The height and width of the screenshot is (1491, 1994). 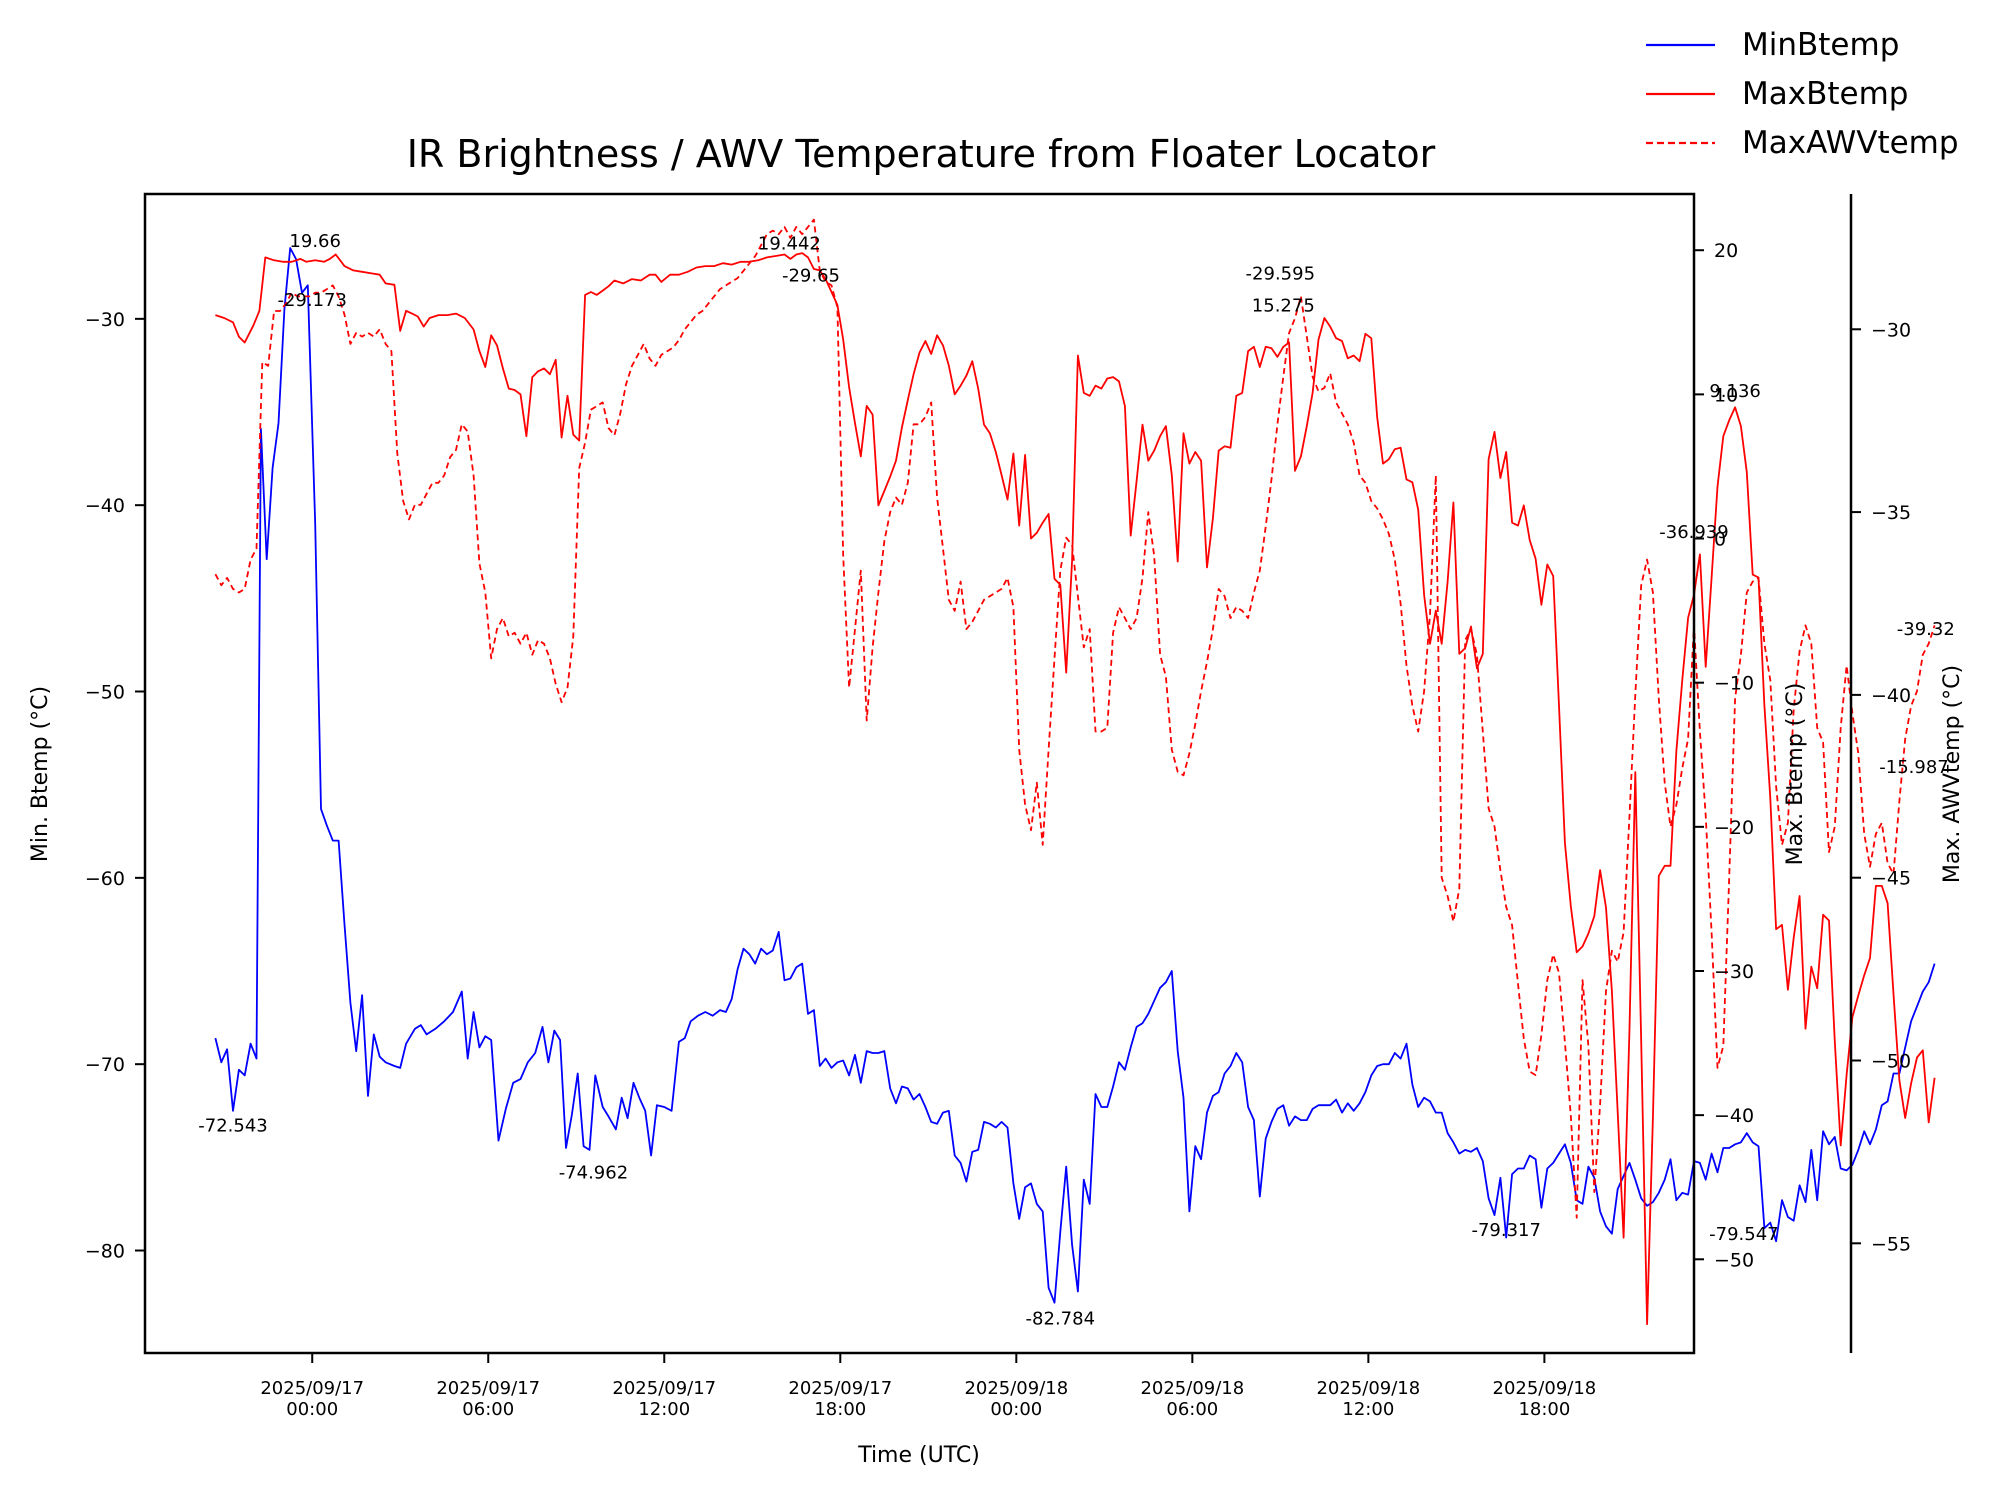 What do you see at coordinates (105, 506) in the screenshot?
I see `y-tick-label-min: −40` at bounding box center [105, 506].